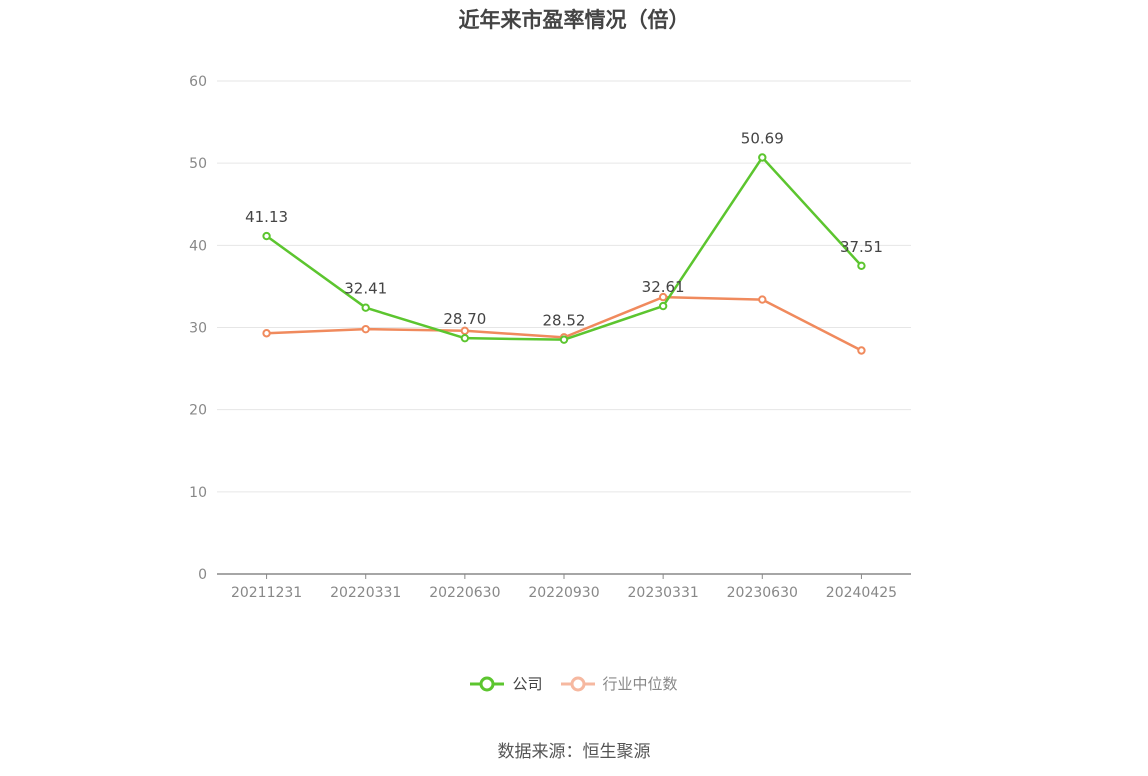 The image size is (1148, 776). I want to click on y-tick-label: 50, so click(198, 164).